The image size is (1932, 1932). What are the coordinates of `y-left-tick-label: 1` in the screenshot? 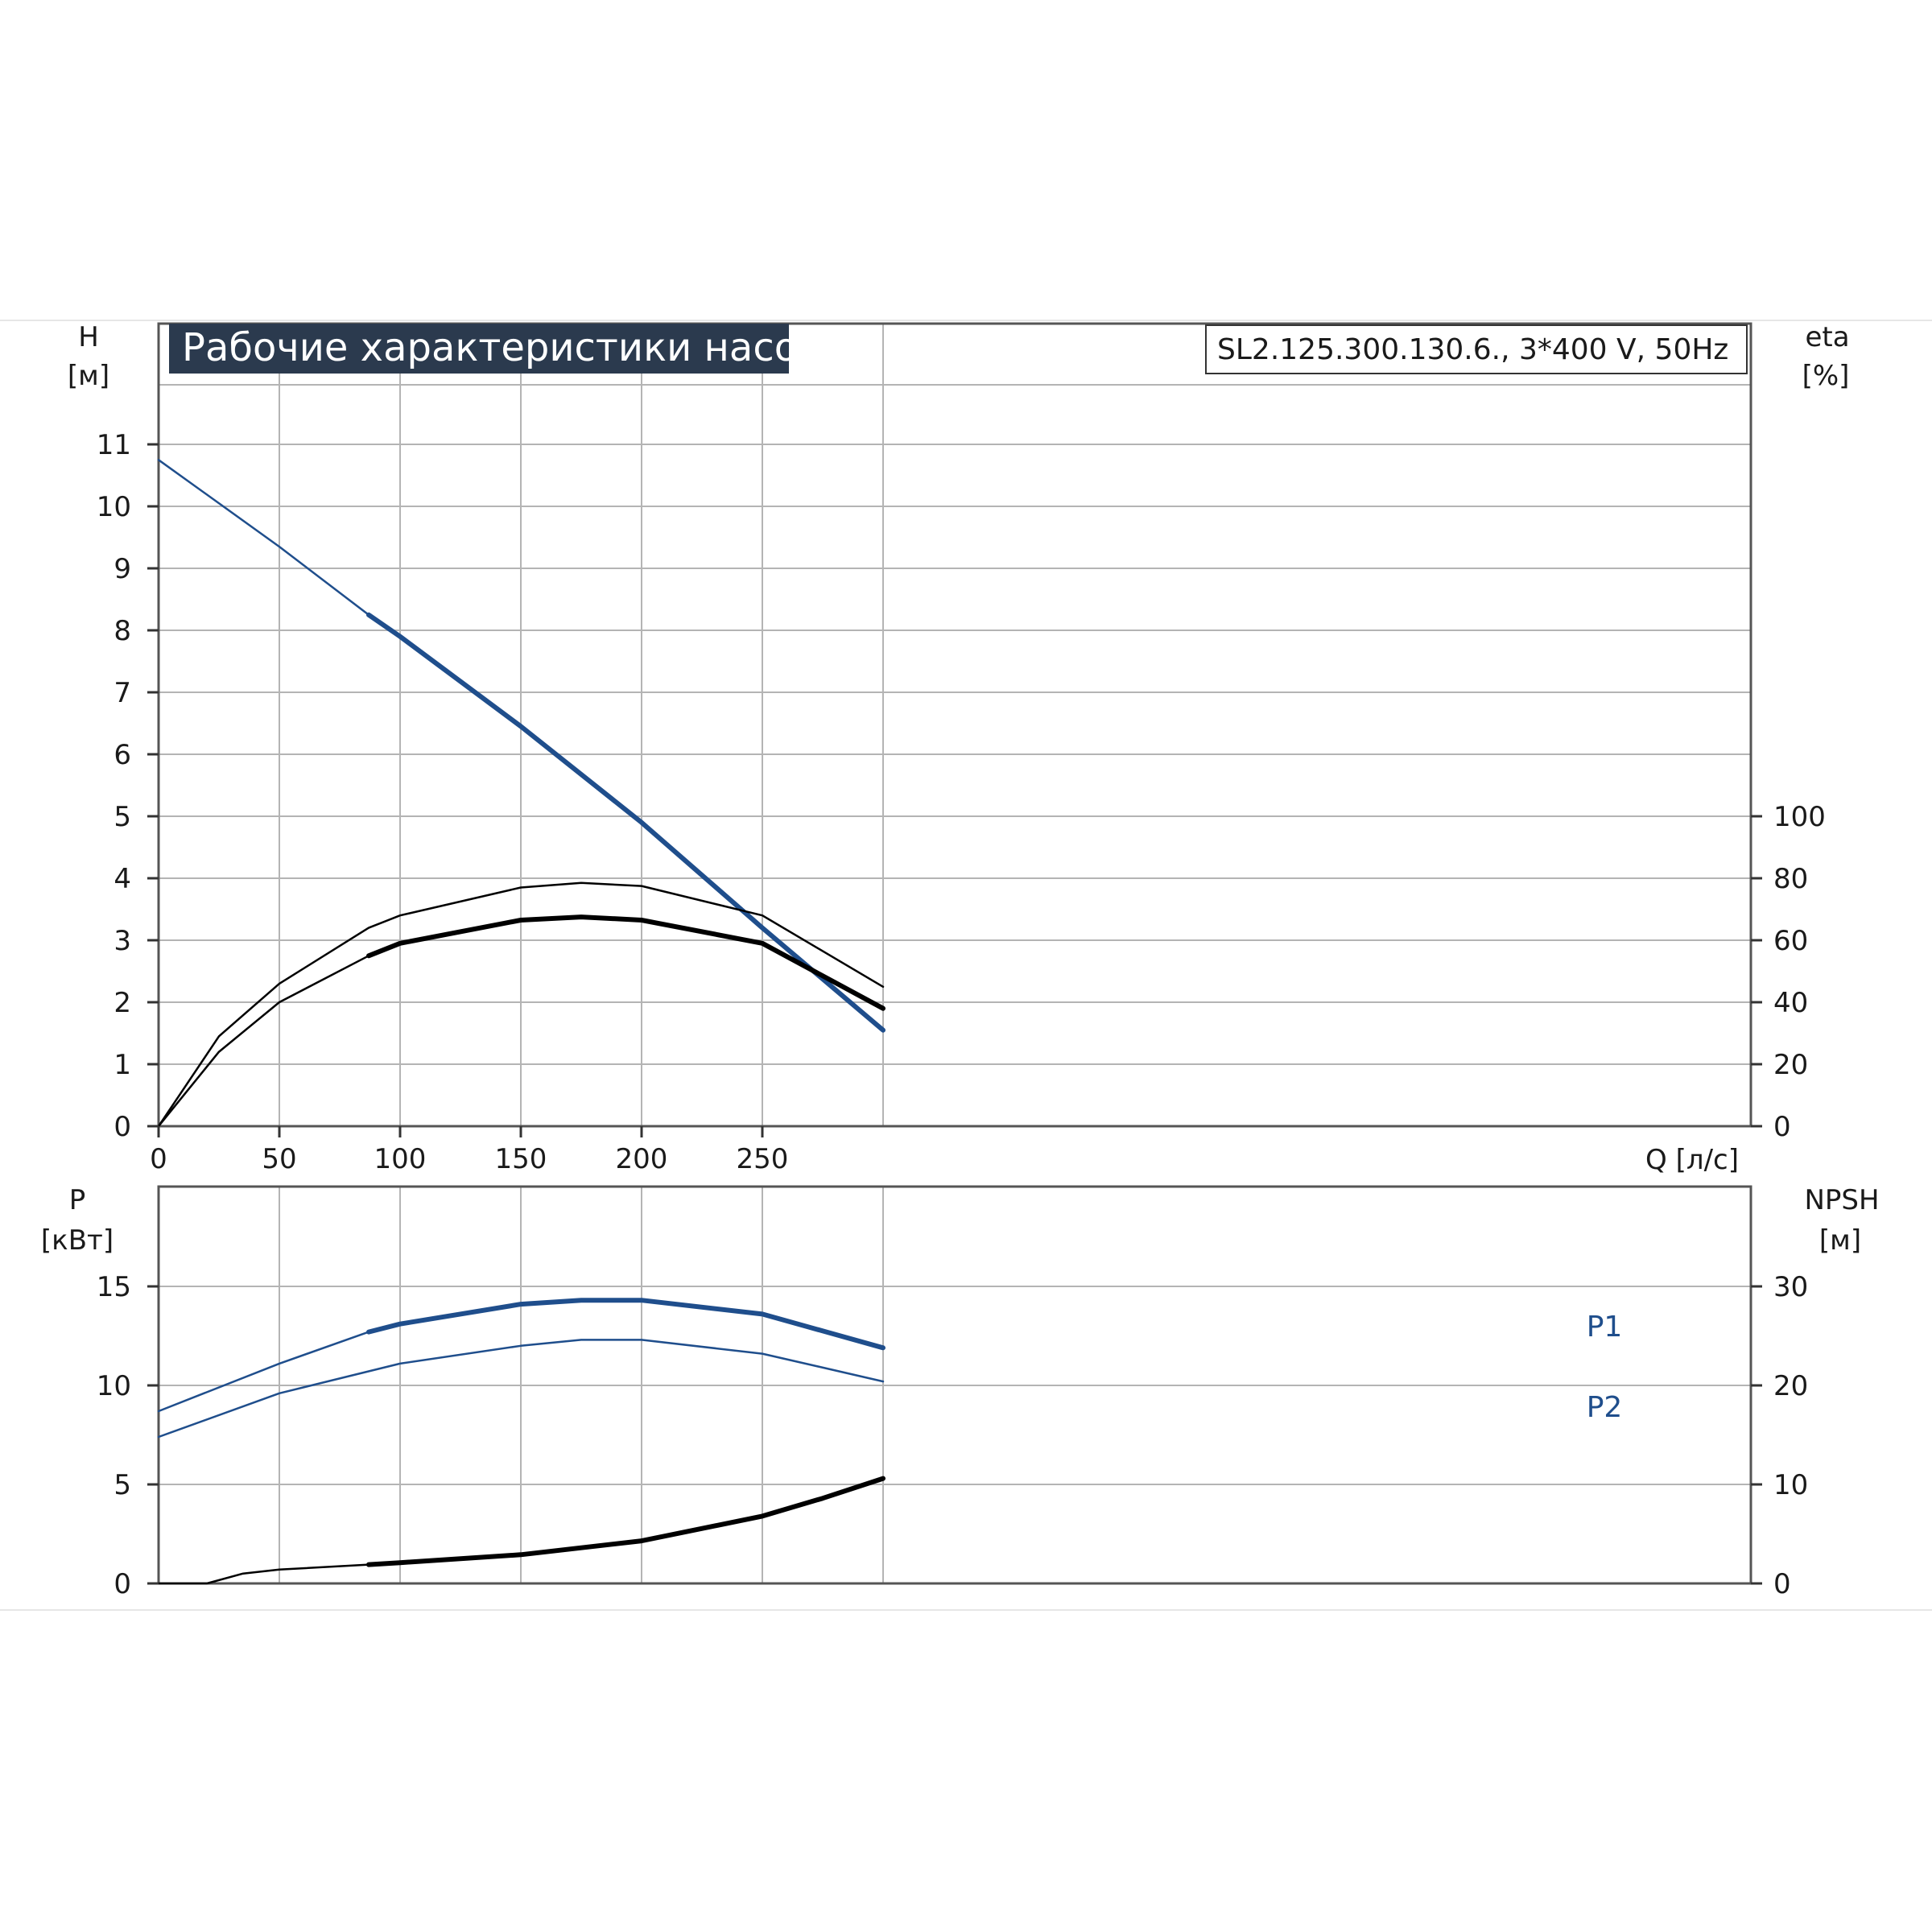 It's located at (122, 1065).